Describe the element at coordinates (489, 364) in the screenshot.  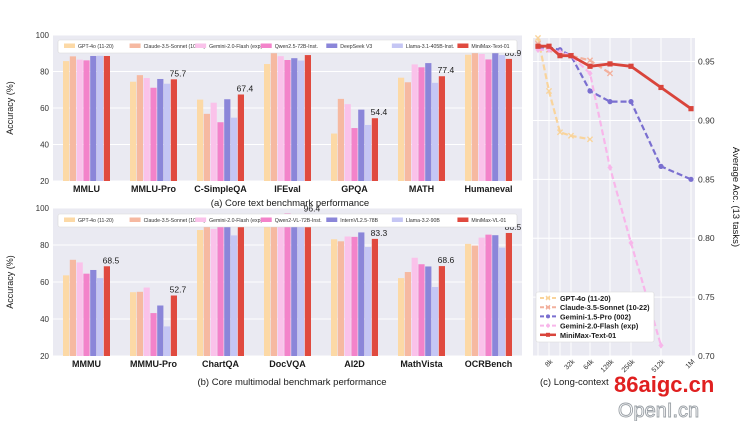
I see `vl-xtick-label: OCRBench` at that location.